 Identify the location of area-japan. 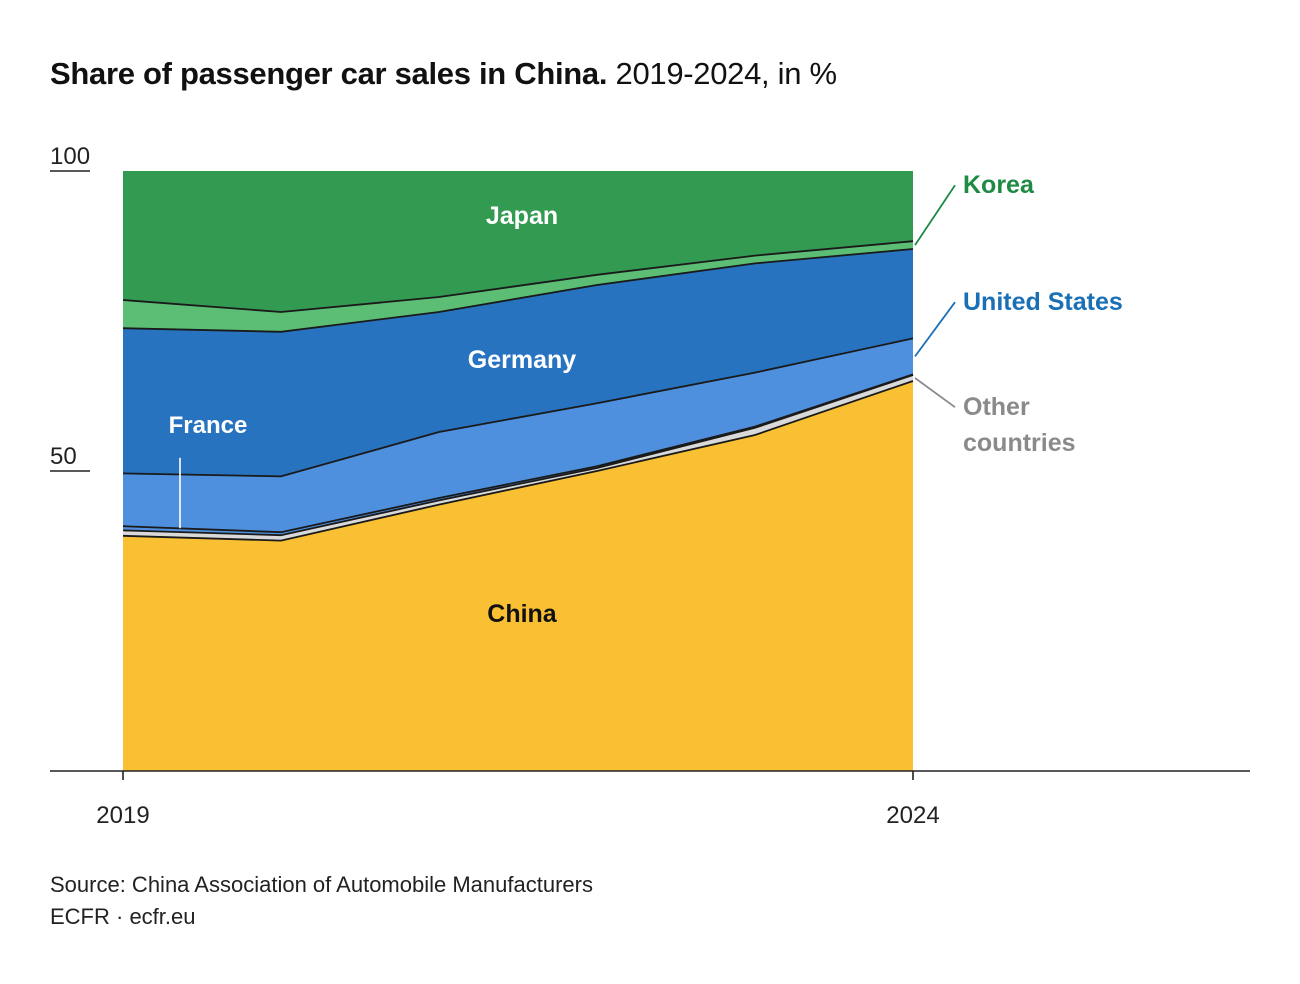
(518, 241).